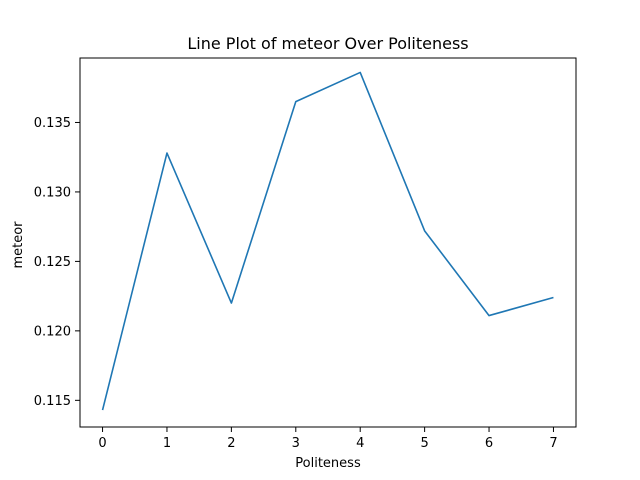 The image size is (640, 480). Describe the element at coordinates (328, 439) in the screenshot. I see `x-axis: 0 1 2 3 4 5 6 7` at that location.